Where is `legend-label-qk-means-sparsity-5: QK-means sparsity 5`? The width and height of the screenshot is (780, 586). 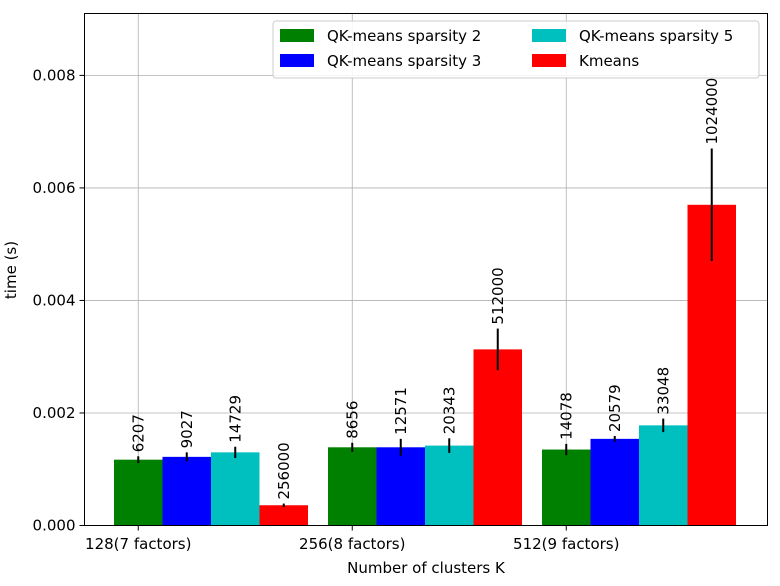
legend-label-qk-means-sparsity-5: QK-means sparsity 5 is located at coordinates (656, 36).